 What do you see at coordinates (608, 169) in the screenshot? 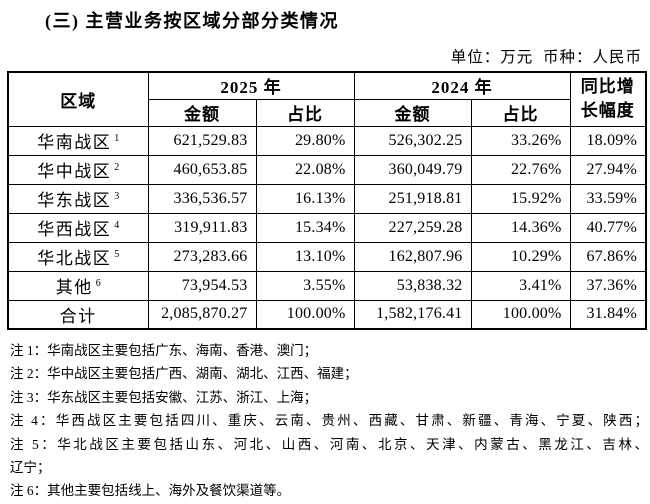
I see `yoy-cell: 27.94%` at bounding box center [608, 169].